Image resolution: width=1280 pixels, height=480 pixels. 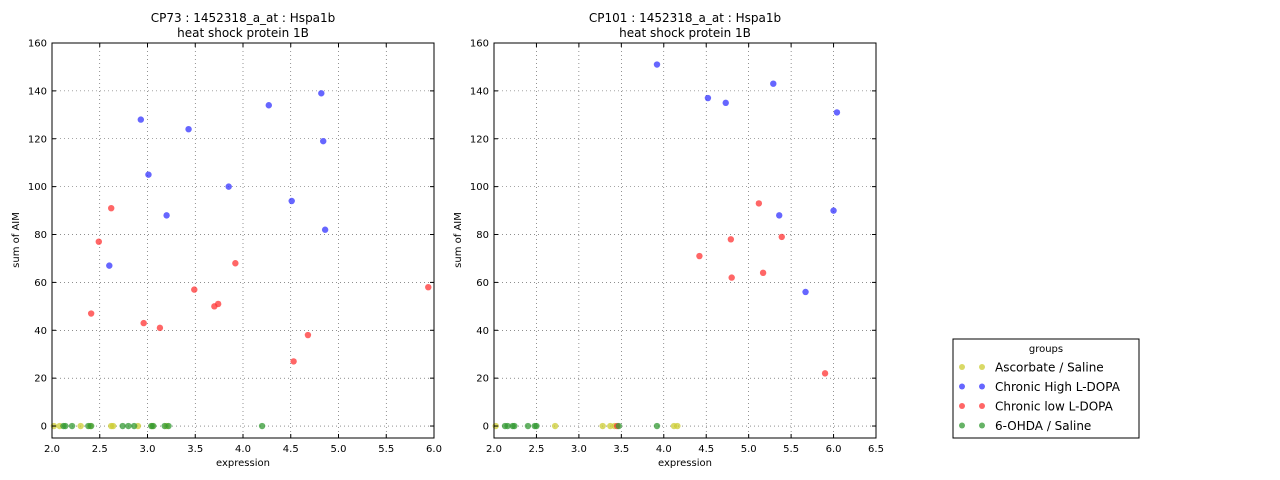 What do you see at coordinates (243, 33) in the screenshot?
I see `chart-subtitle: heat shock protein 1B` at bounding box center [243, 33].